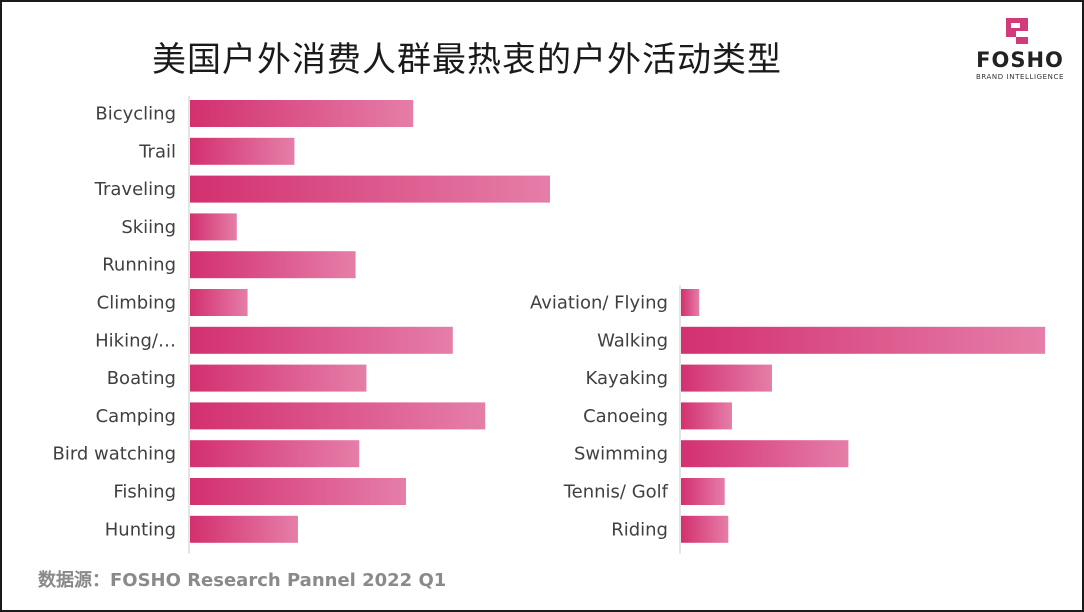 The image size is (1084, 612). What do you see at coordinates (1020, 77) in the screenshot?
I see `logo-tagline: BRAND INTELLIGENCE` at bounding box center [1020, 77].